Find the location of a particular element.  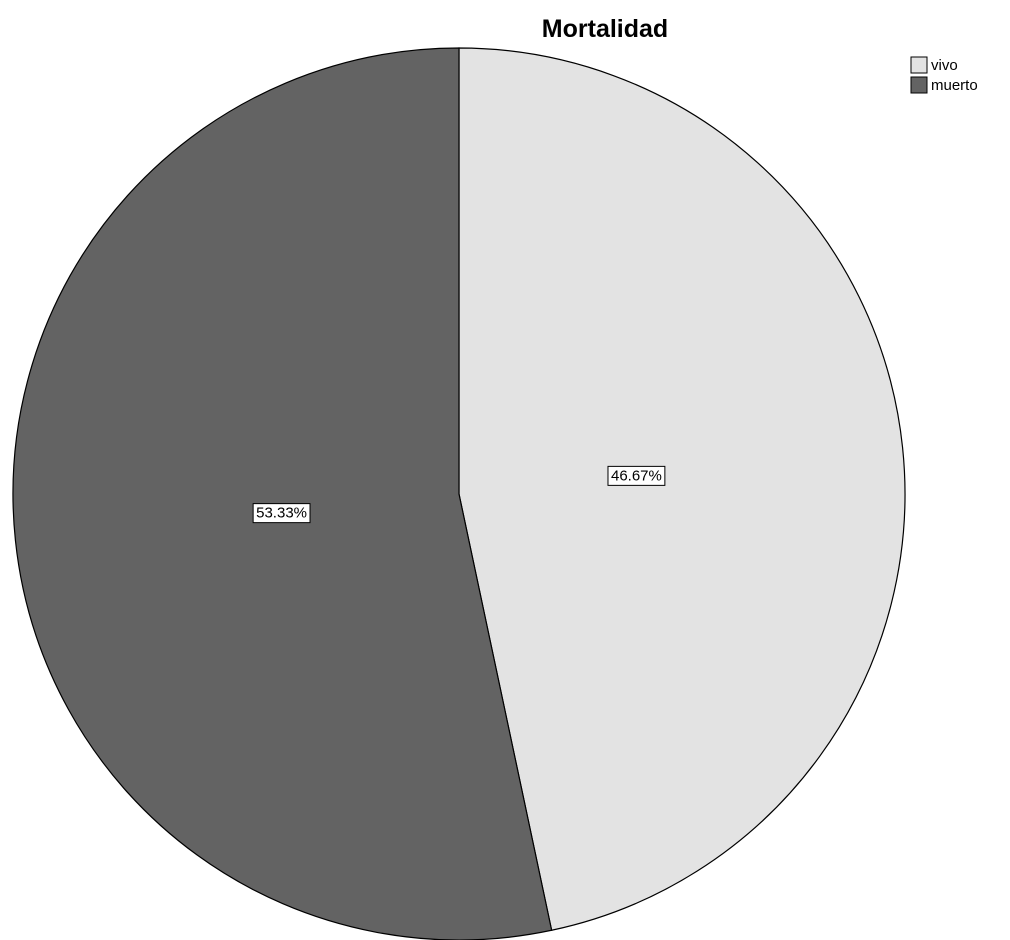

legend-swatch-vivo is located at coordinates (919, 65).